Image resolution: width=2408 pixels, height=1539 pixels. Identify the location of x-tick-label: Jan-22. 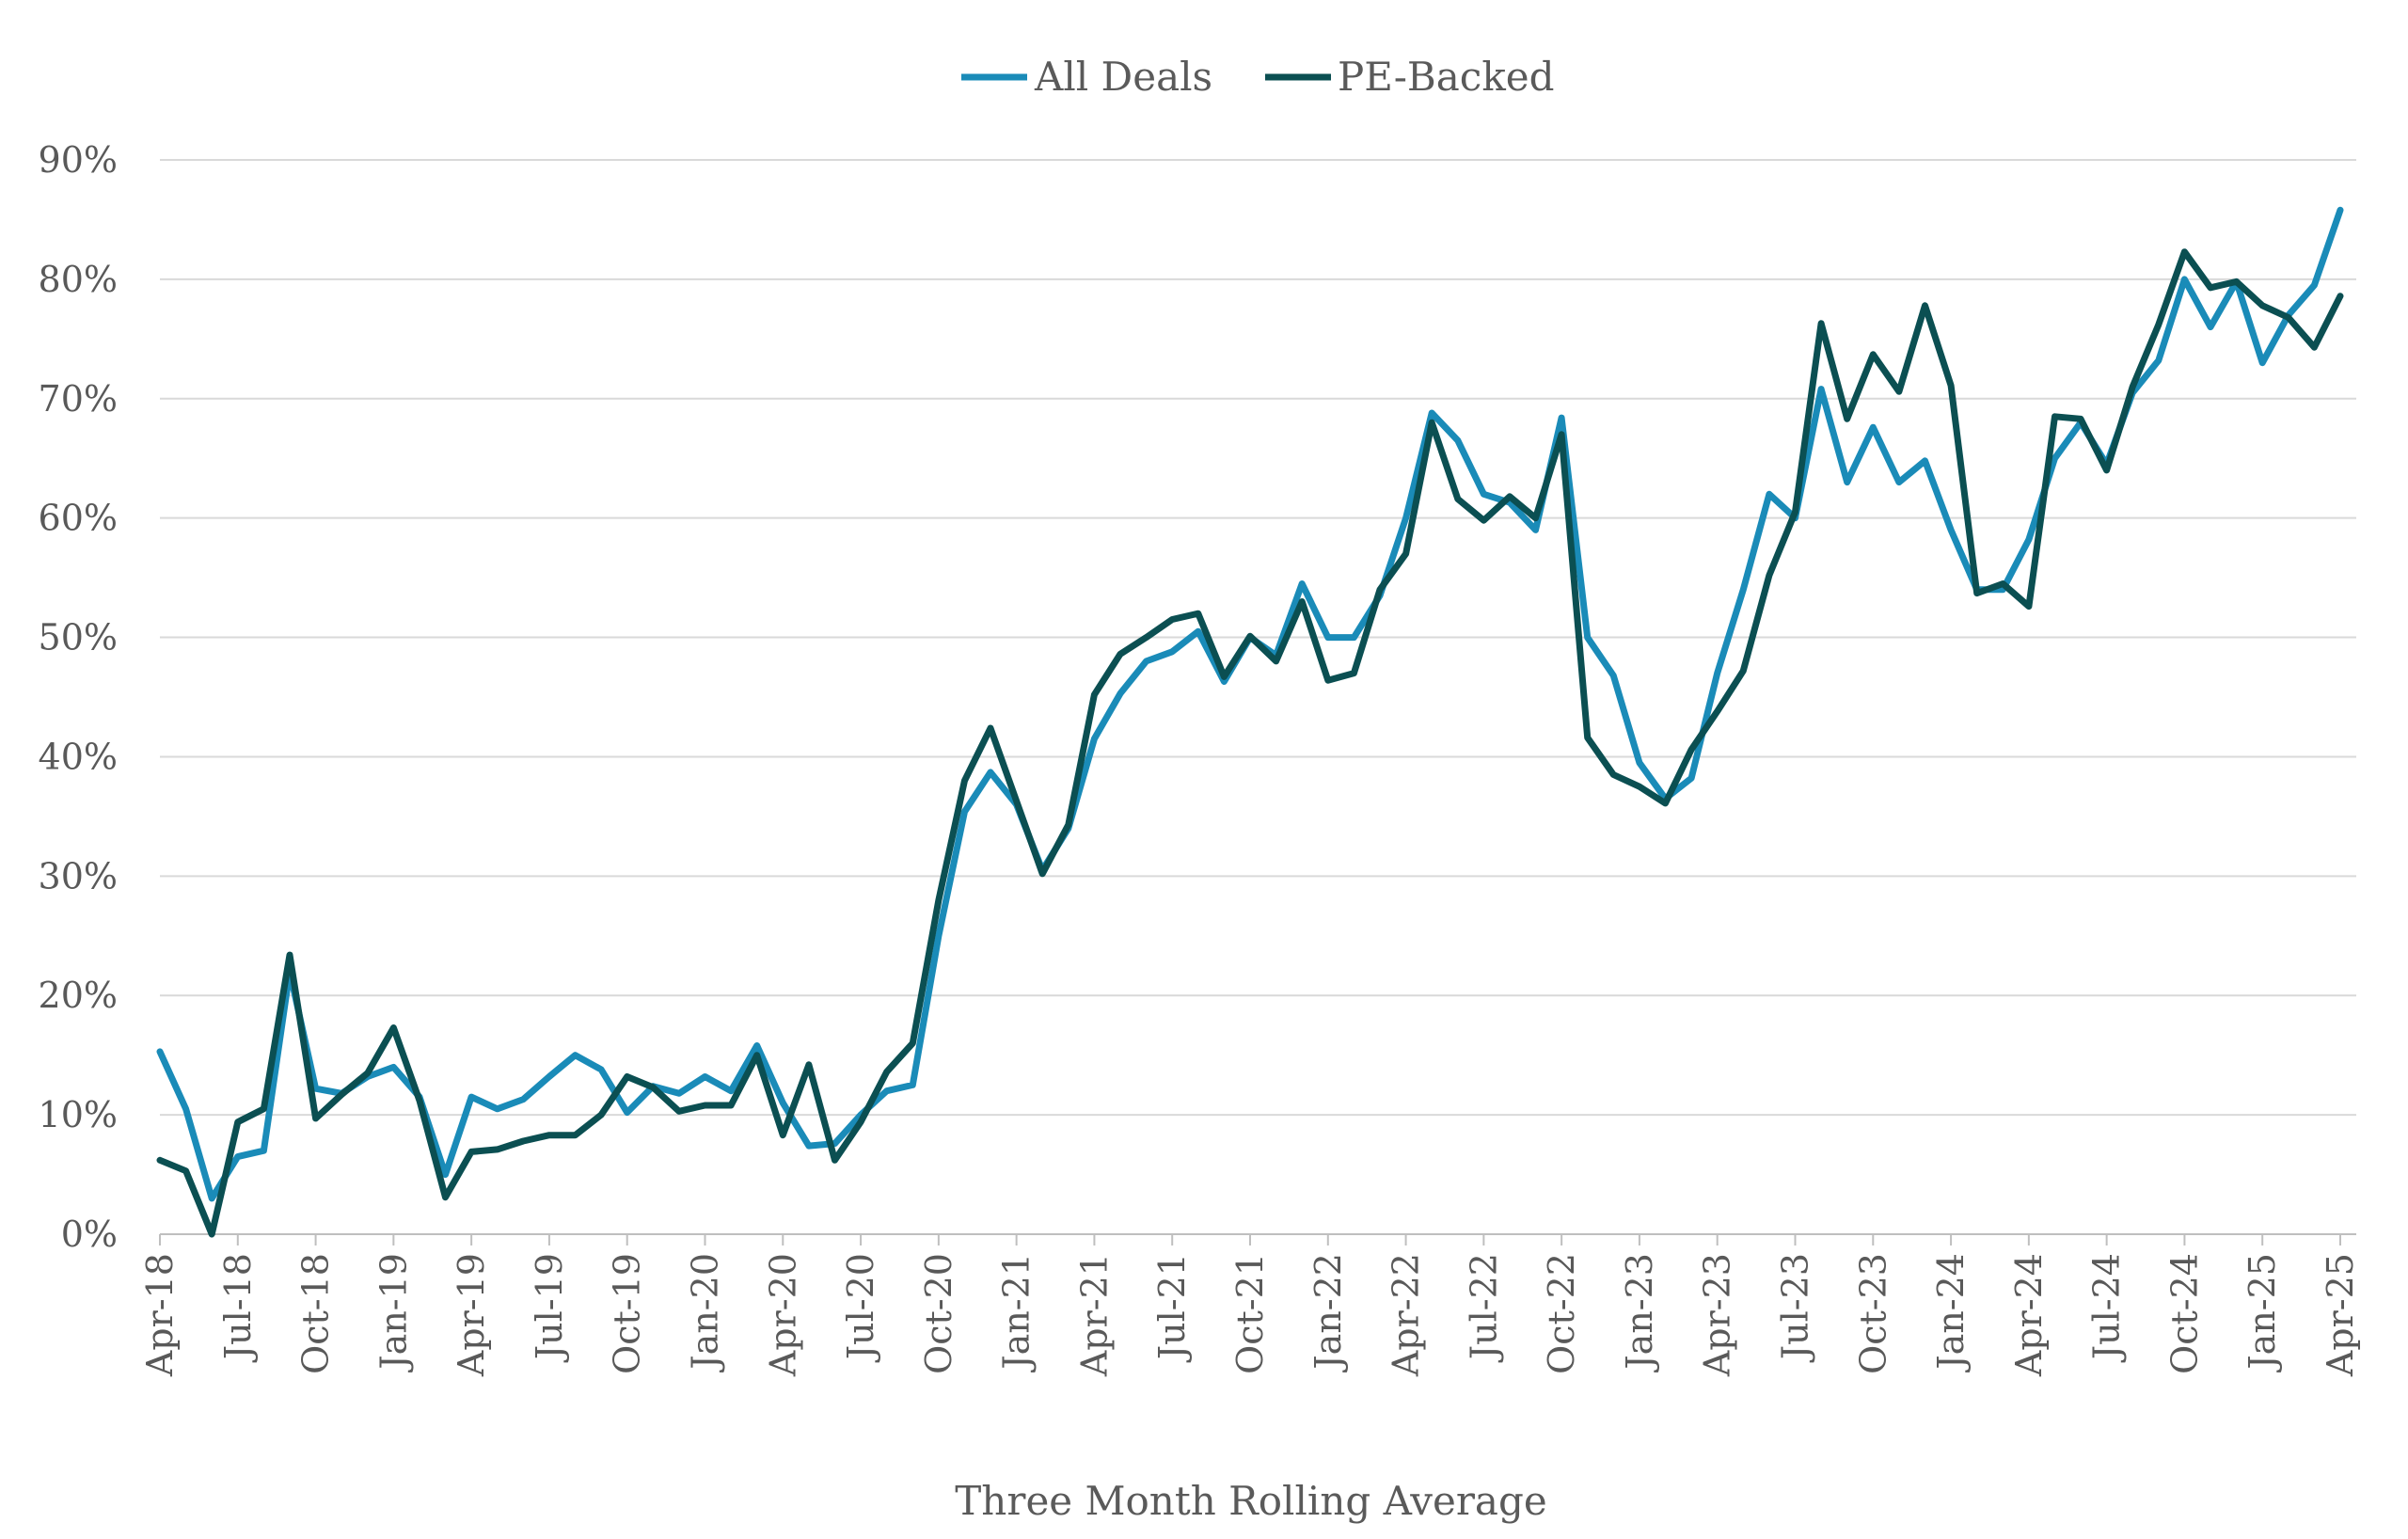
(1328, 1313).